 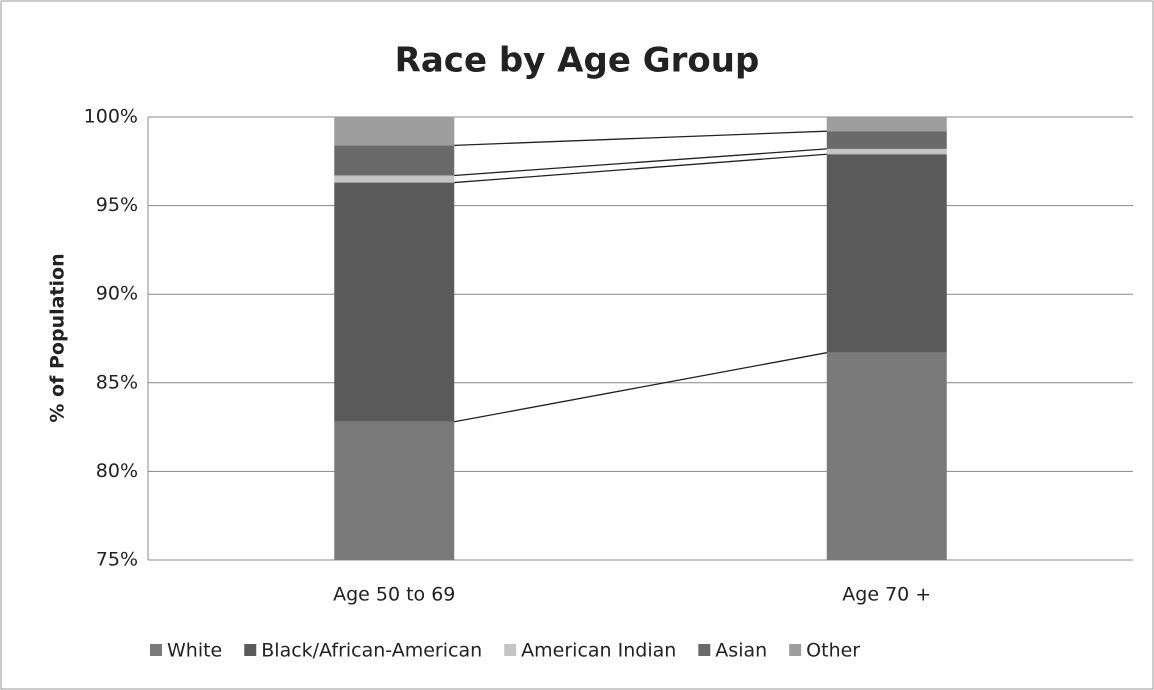 What do you see at coordinates (371, 651) in the screenshot?
I see `legend-label: Black/African-American` at bounding box center [371, 651].